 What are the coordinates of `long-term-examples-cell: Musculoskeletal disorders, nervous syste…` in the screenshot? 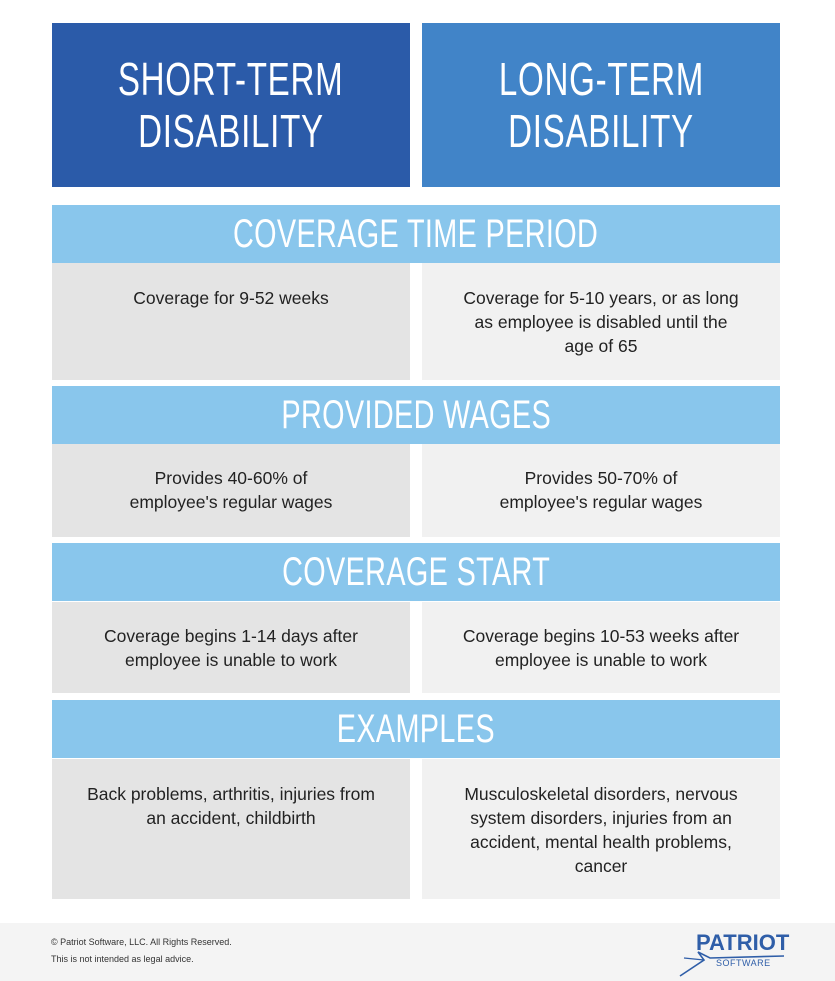 It's located at (601, 829).